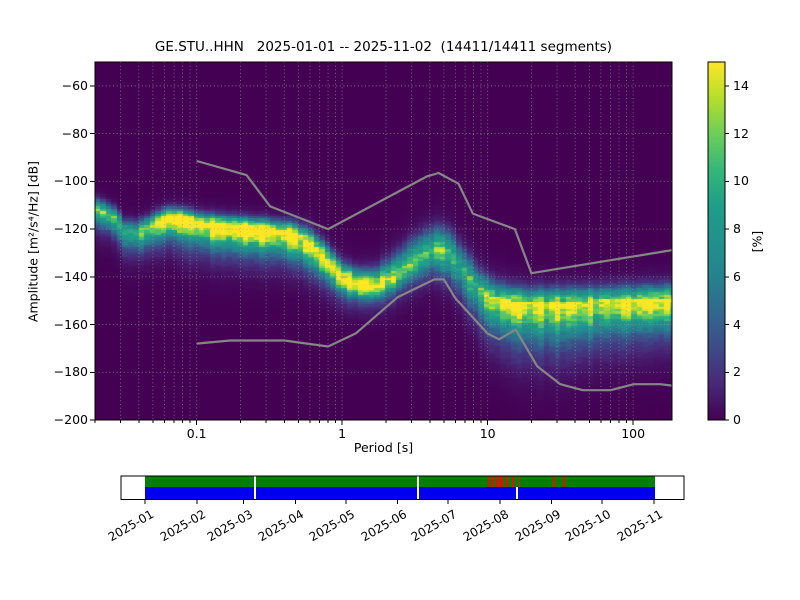 This screenshot has height=600, width=800. I want to click on timeline-month-label: 2025-05, so click(331, 526).